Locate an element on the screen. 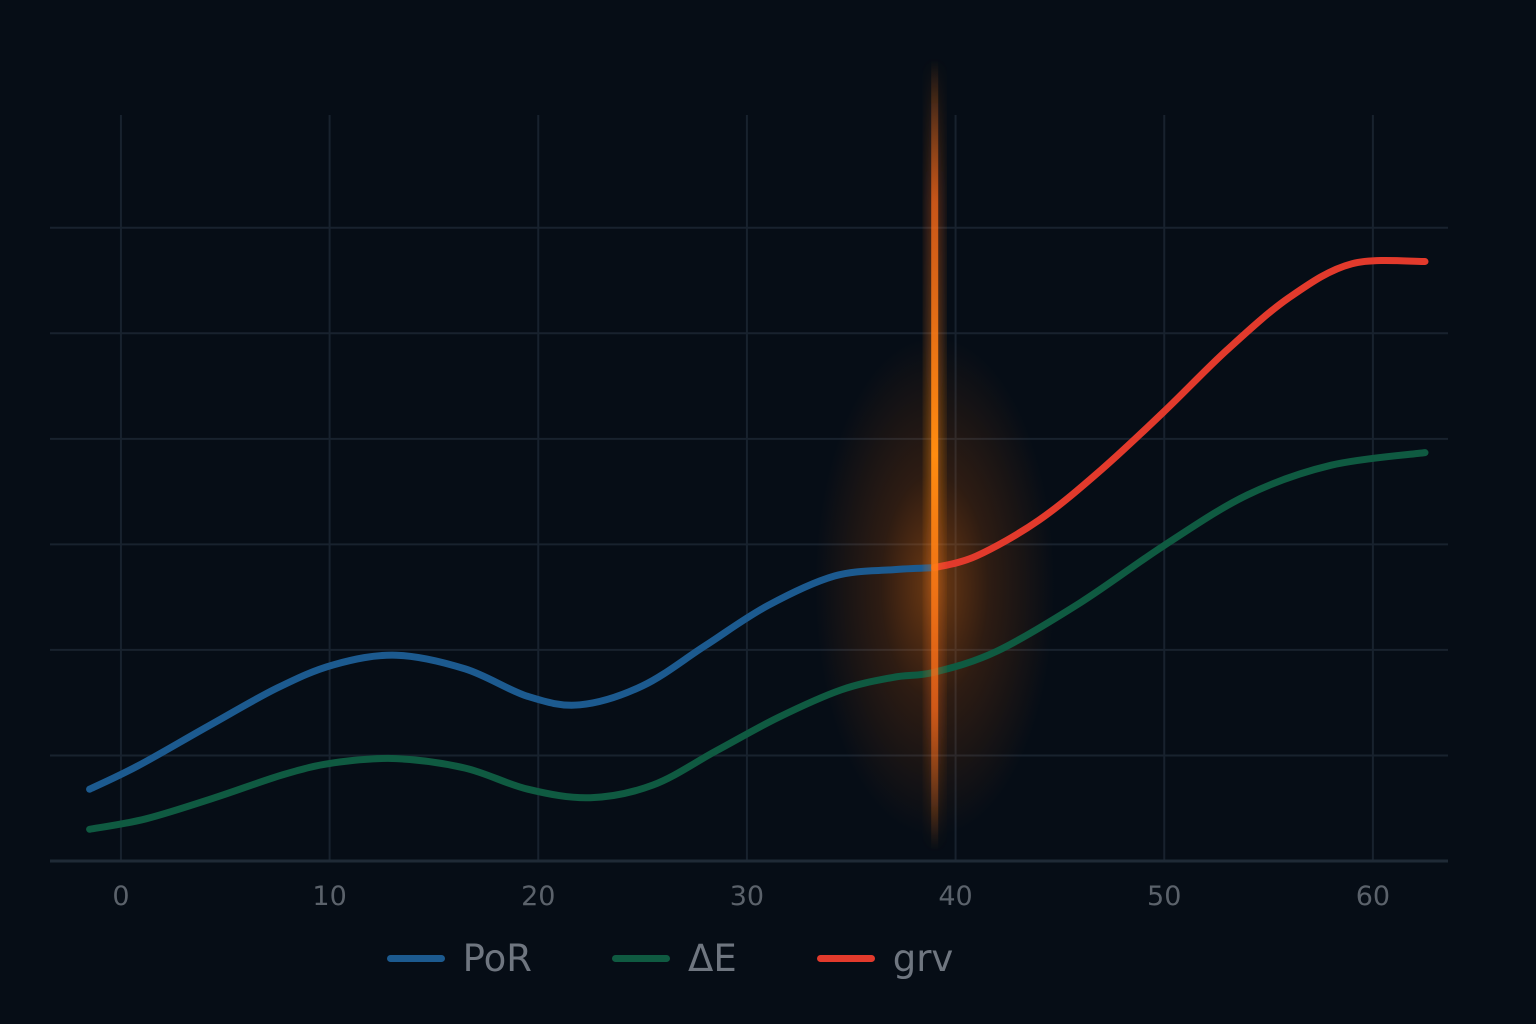  legend: PoR ΔE grv is located at coordinates (670, 958).